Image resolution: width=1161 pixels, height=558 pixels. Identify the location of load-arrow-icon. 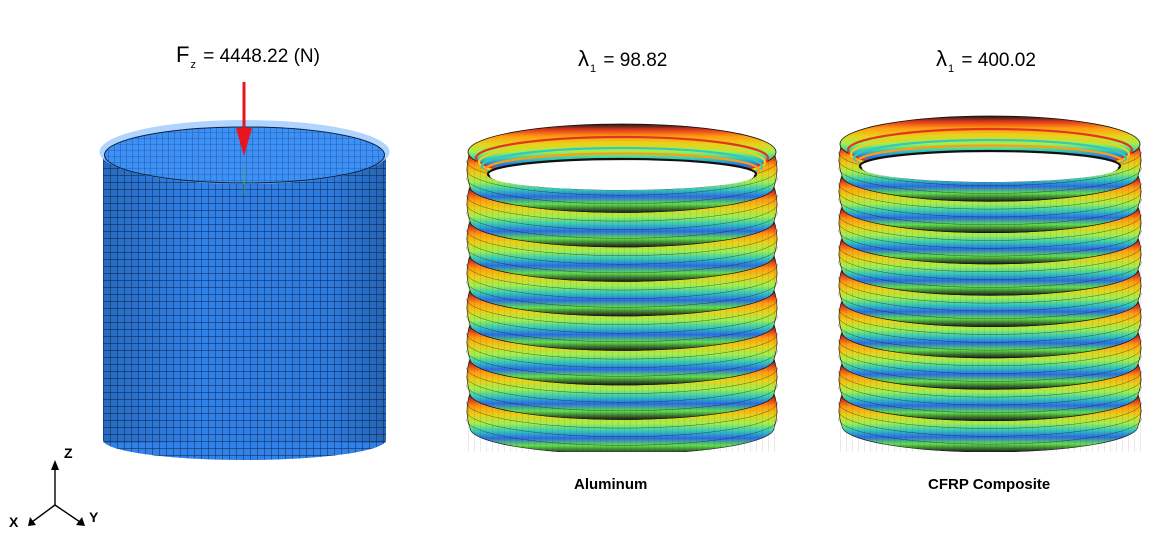
(244, 142).